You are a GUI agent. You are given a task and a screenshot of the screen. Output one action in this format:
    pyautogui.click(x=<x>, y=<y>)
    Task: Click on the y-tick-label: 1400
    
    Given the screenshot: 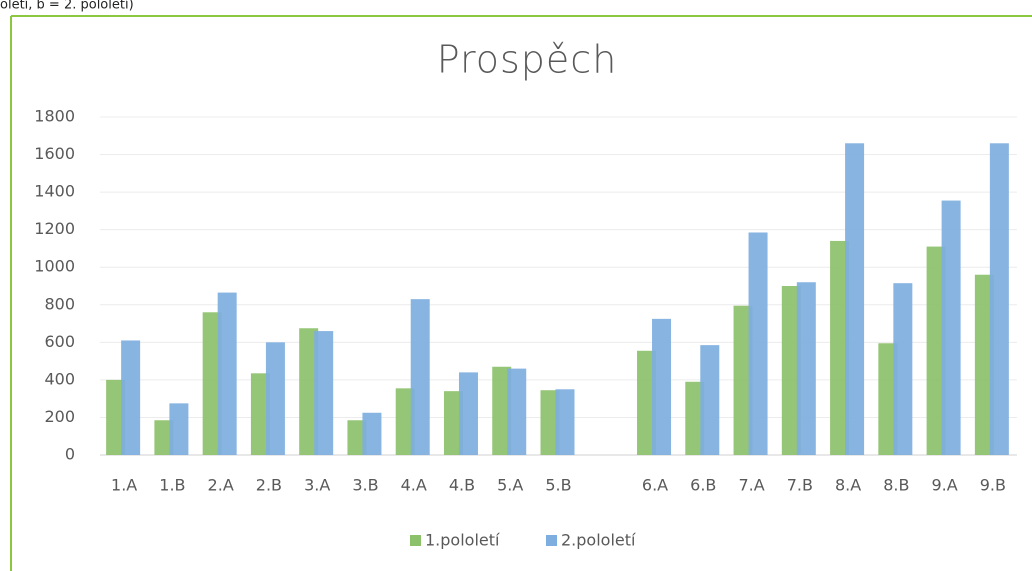 What is the action you would take?
    pyautogui.click(x=54, y=191)
    